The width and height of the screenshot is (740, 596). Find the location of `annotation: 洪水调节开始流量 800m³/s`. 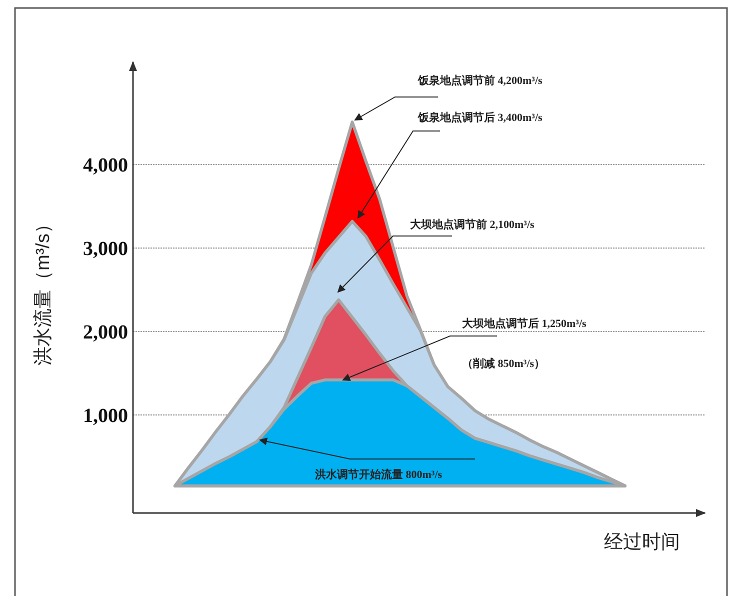

annotation: 洪水调节开始流量 800m³/s is located at coordinates (378, 474).